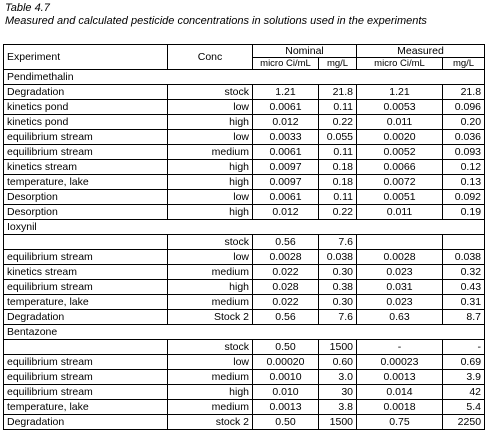  What do you see at coordinates (464, 197) in the screenshot?
I see `measured-mg-cell: 0.092` at bounding box center [464, 197].